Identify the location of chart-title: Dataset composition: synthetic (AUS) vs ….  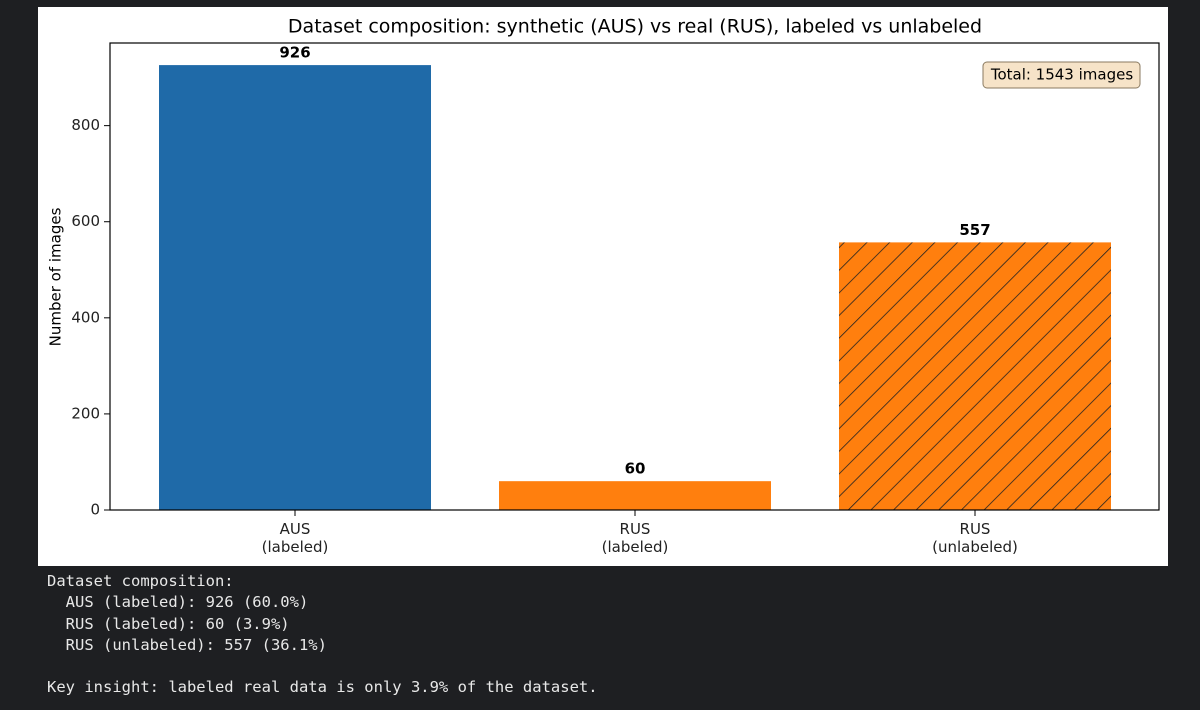
(635, 27).